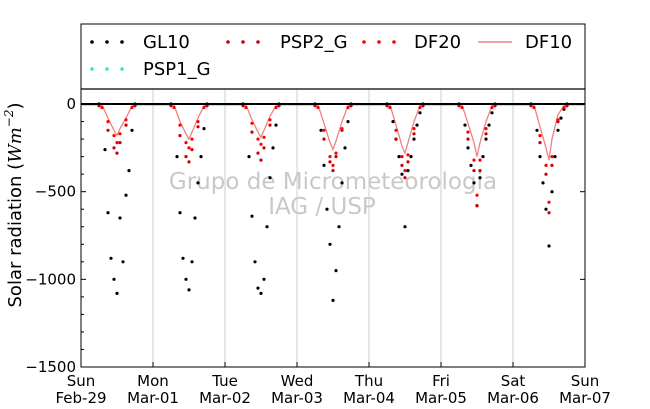 The image size is (650, 409). I want to click on x-tick-label-date: Mar-02, so click(225, 398).